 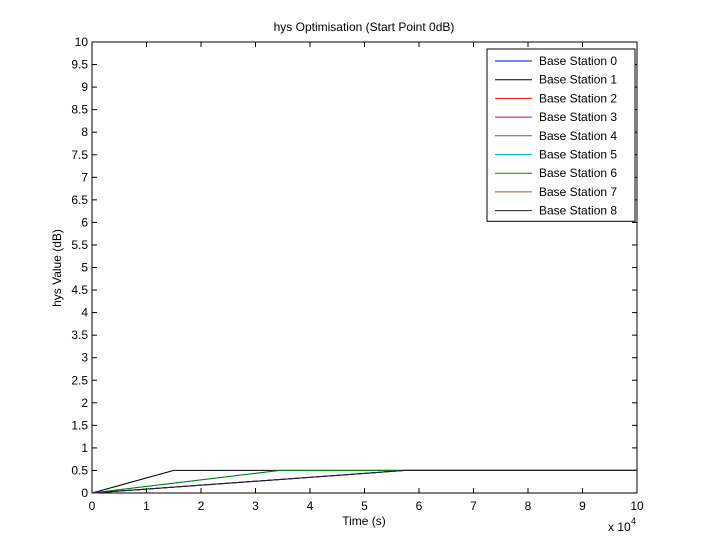 I want to click on y-tick-label: 2, so click(x=84, y=403).